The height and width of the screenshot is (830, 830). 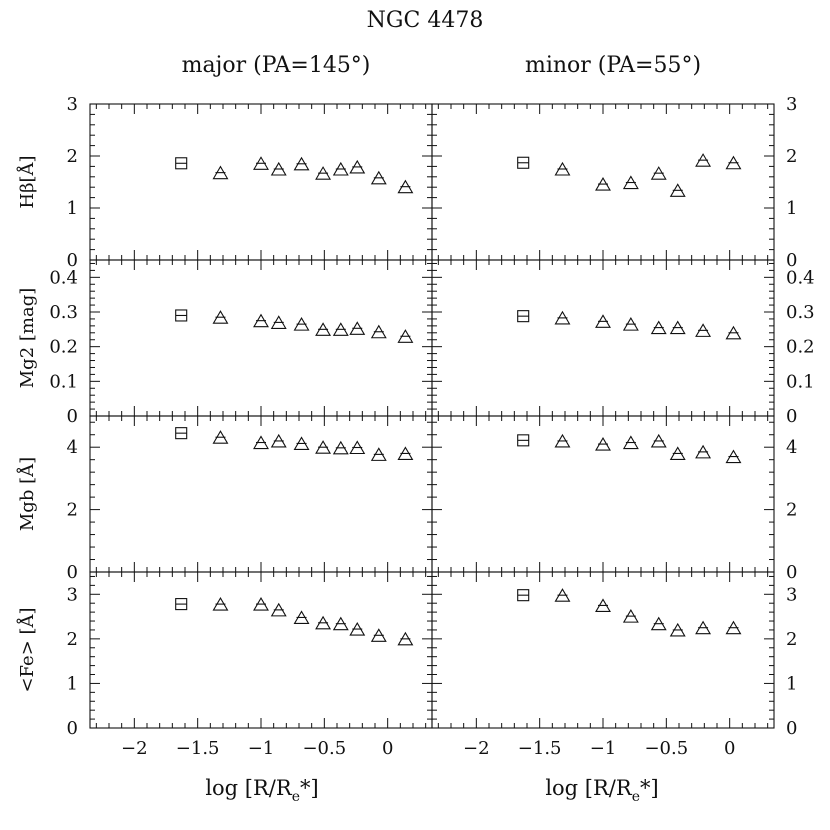 I want to click on panel-mgb-minor: 0 2 4, so click(x=614, y=499).